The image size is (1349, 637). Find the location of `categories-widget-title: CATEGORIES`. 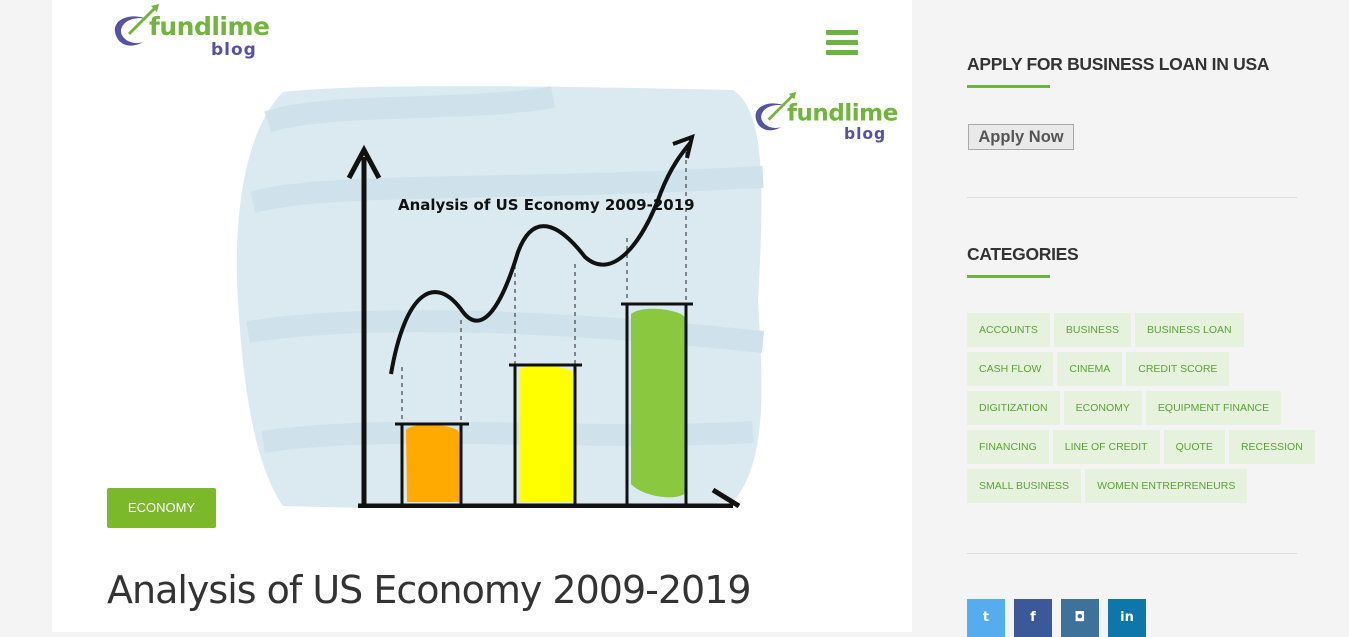

categories-widget-title: CATEGORIES is located at coordinates (1023, 254).